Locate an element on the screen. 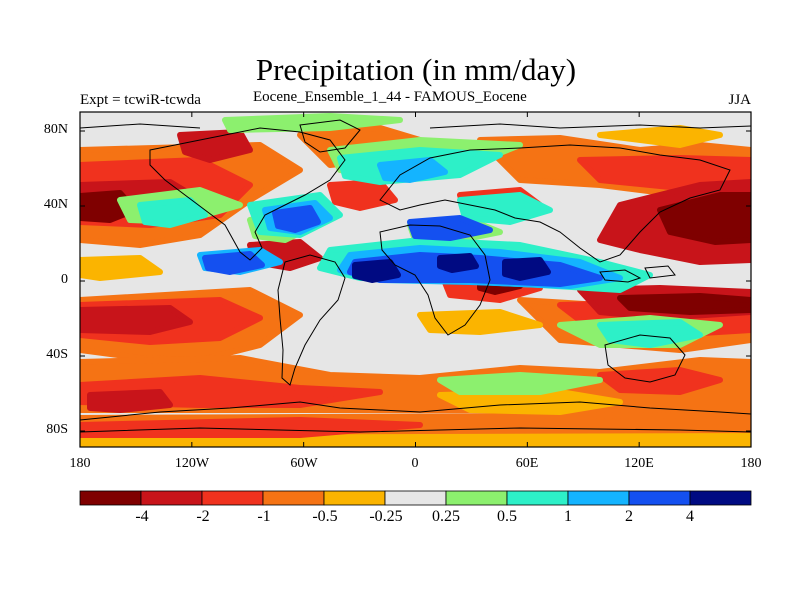 The height and width of the screenshot is (600, 800). lon-label-180e: 180 is located at coordinates (751, 463).